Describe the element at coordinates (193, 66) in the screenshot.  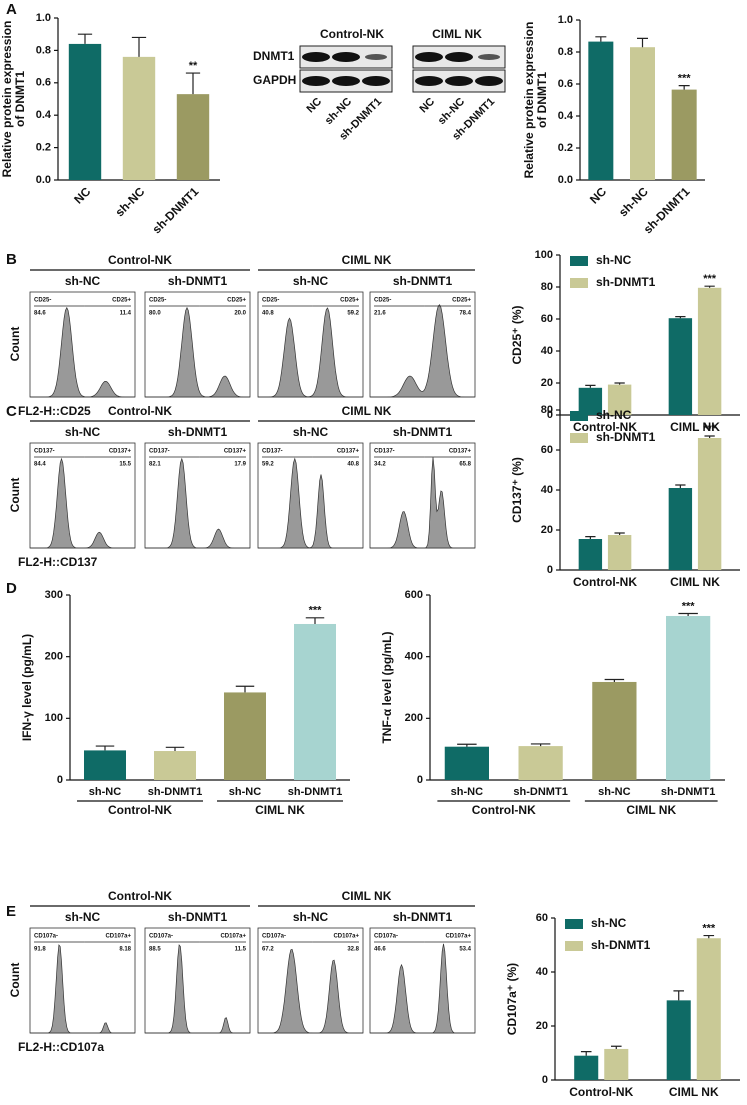
I see `significance: **` at that location.